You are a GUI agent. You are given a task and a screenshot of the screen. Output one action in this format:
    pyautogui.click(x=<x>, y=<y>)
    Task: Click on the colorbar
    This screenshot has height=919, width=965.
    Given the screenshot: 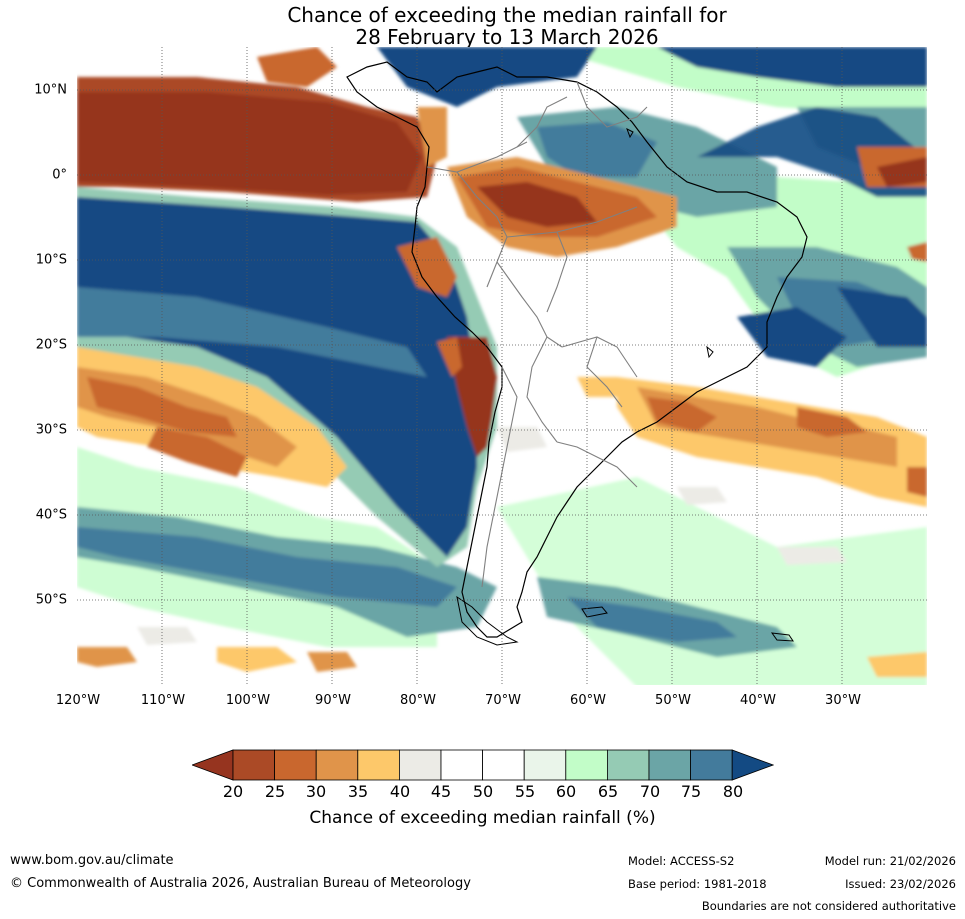 What is the action you would take?
    pyautogui.click(x=483, y=765)
    